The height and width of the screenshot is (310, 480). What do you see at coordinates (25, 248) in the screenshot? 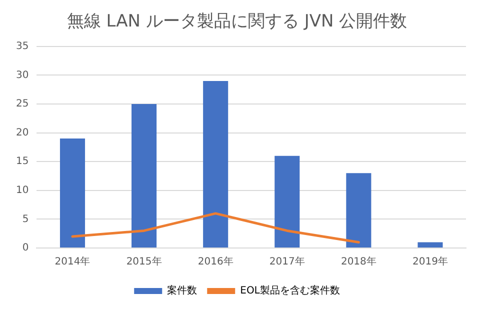
I see `y-tick-label: 0` at bounding box center [25, 248].